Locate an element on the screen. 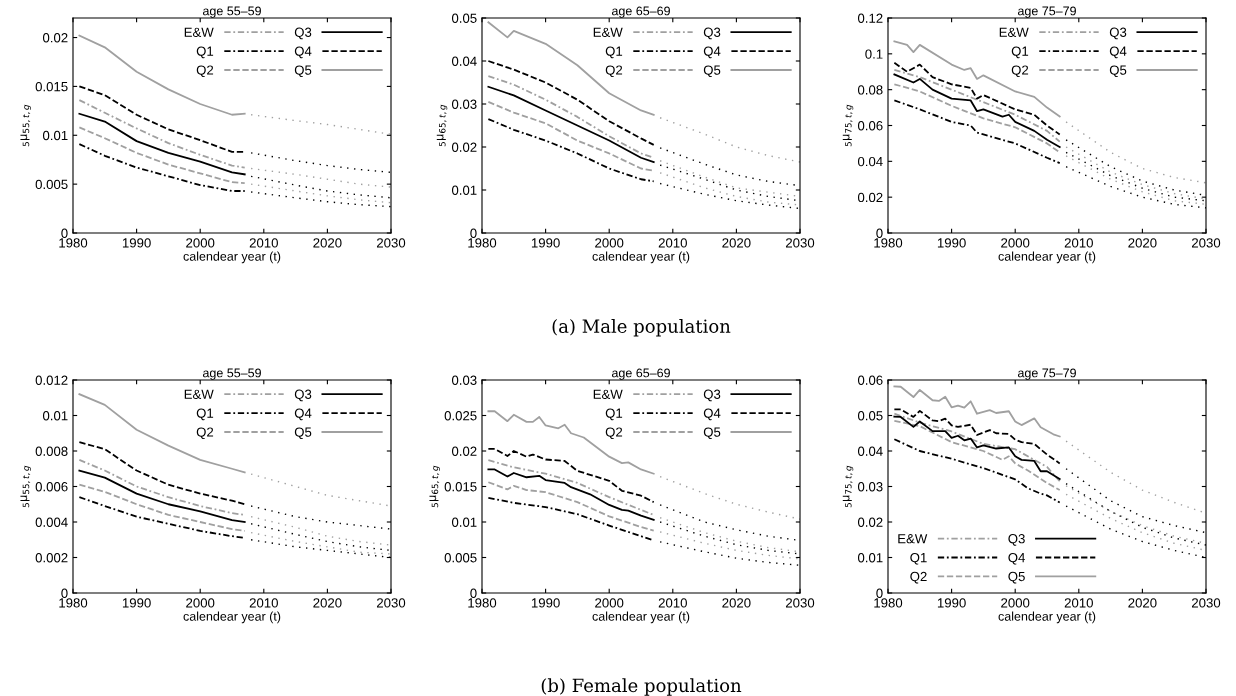  chart-title: age 65–69 is located at coordinates (640, 374).